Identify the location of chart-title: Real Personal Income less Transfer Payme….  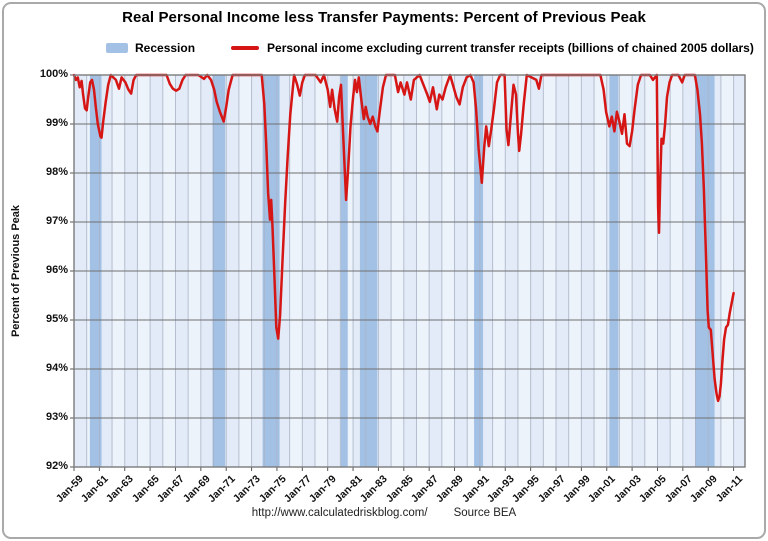
(384, 17).